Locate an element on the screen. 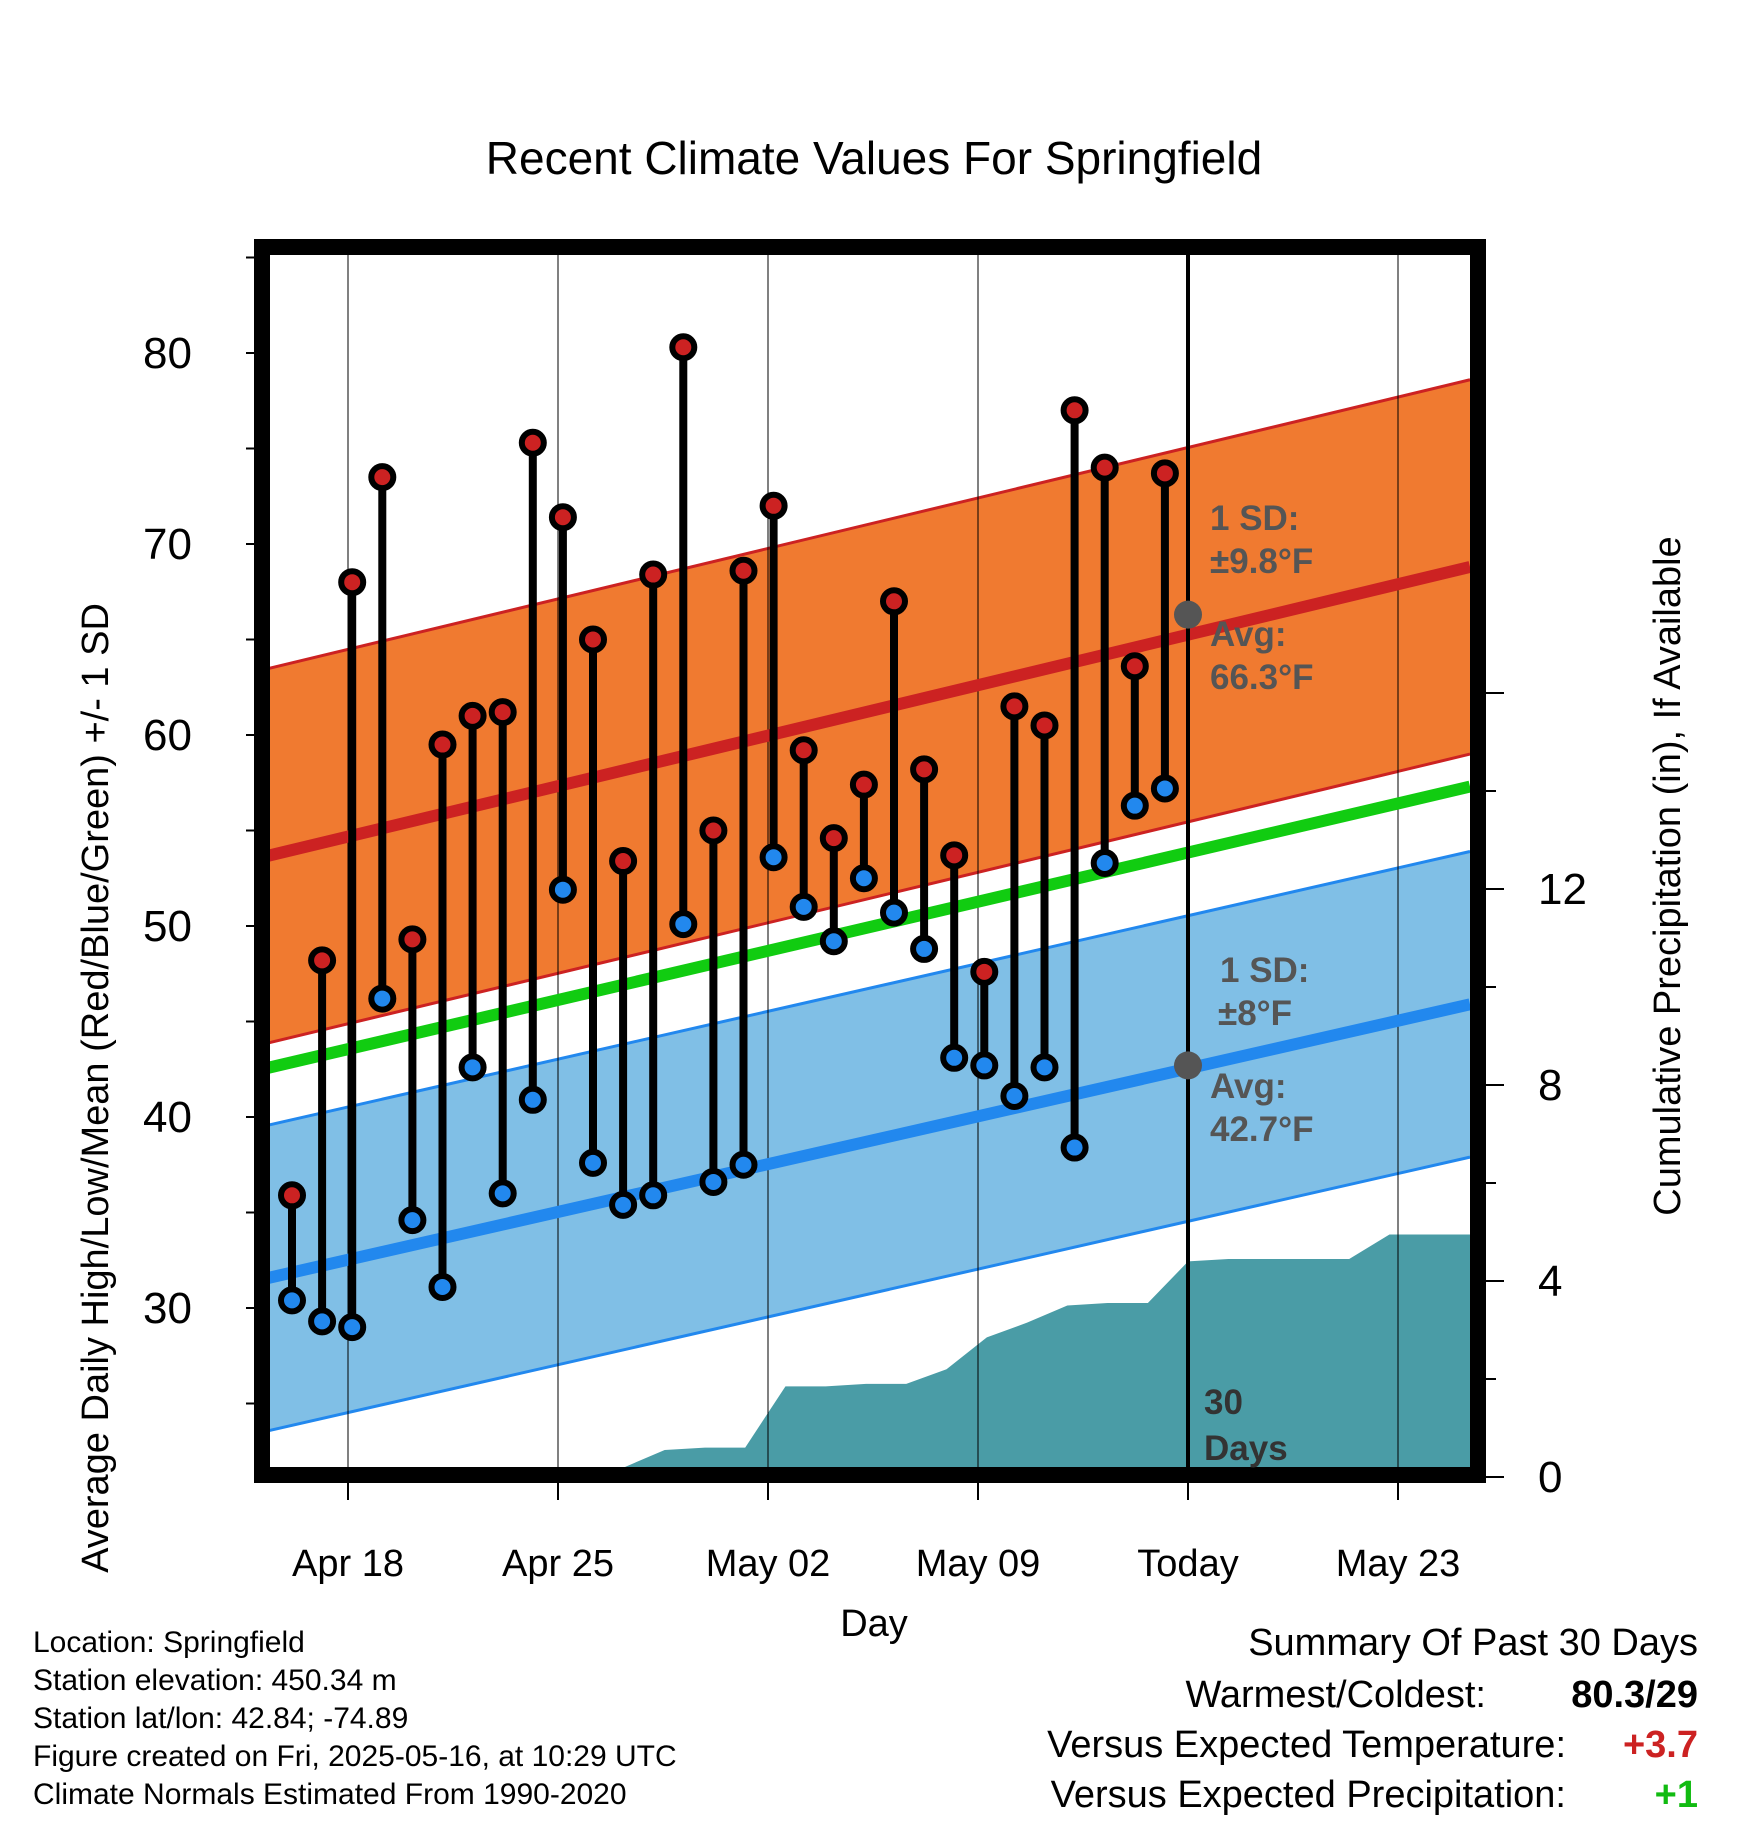 The width and height of the screenshot is (1748, 1828). precip-area is located at coordinates (866, 1355).